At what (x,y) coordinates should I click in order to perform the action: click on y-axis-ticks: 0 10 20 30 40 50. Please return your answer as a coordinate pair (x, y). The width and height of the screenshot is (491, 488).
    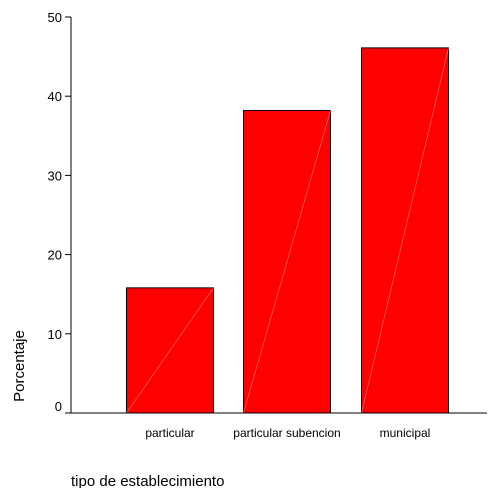
    Looking at the image, I should click on (59, 212).